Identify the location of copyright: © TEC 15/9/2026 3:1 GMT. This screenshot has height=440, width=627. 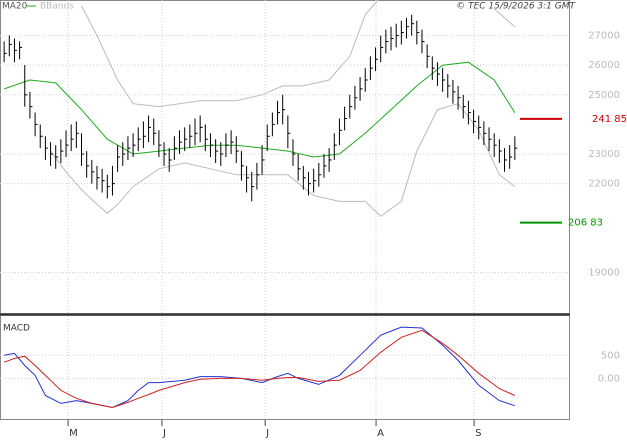
(516, 7).